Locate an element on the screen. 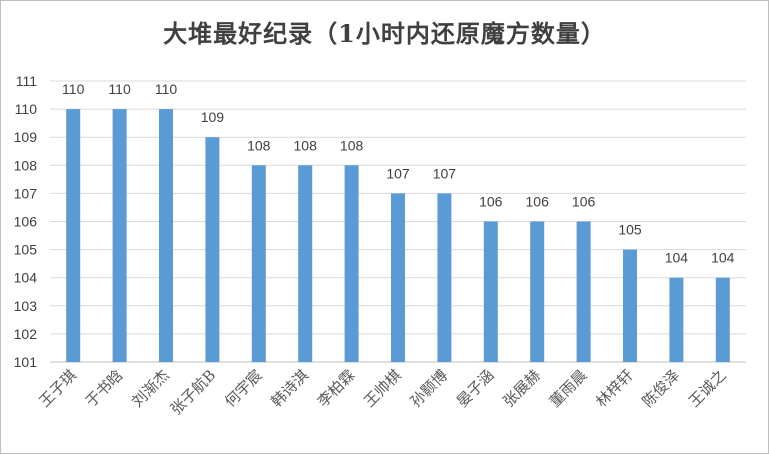  y-tick-label: 107 is located at coordinates (26, 193).